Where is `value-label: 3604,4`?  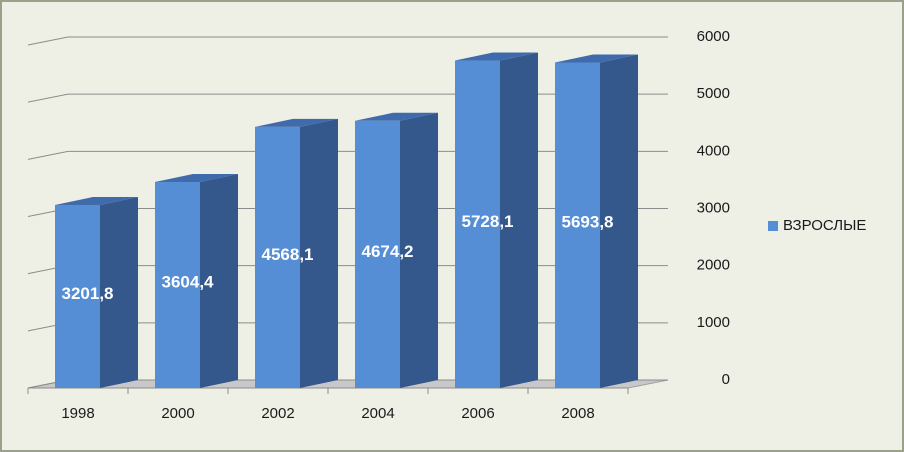
value-label: 3604,4 is located at coordinates (188, 281).